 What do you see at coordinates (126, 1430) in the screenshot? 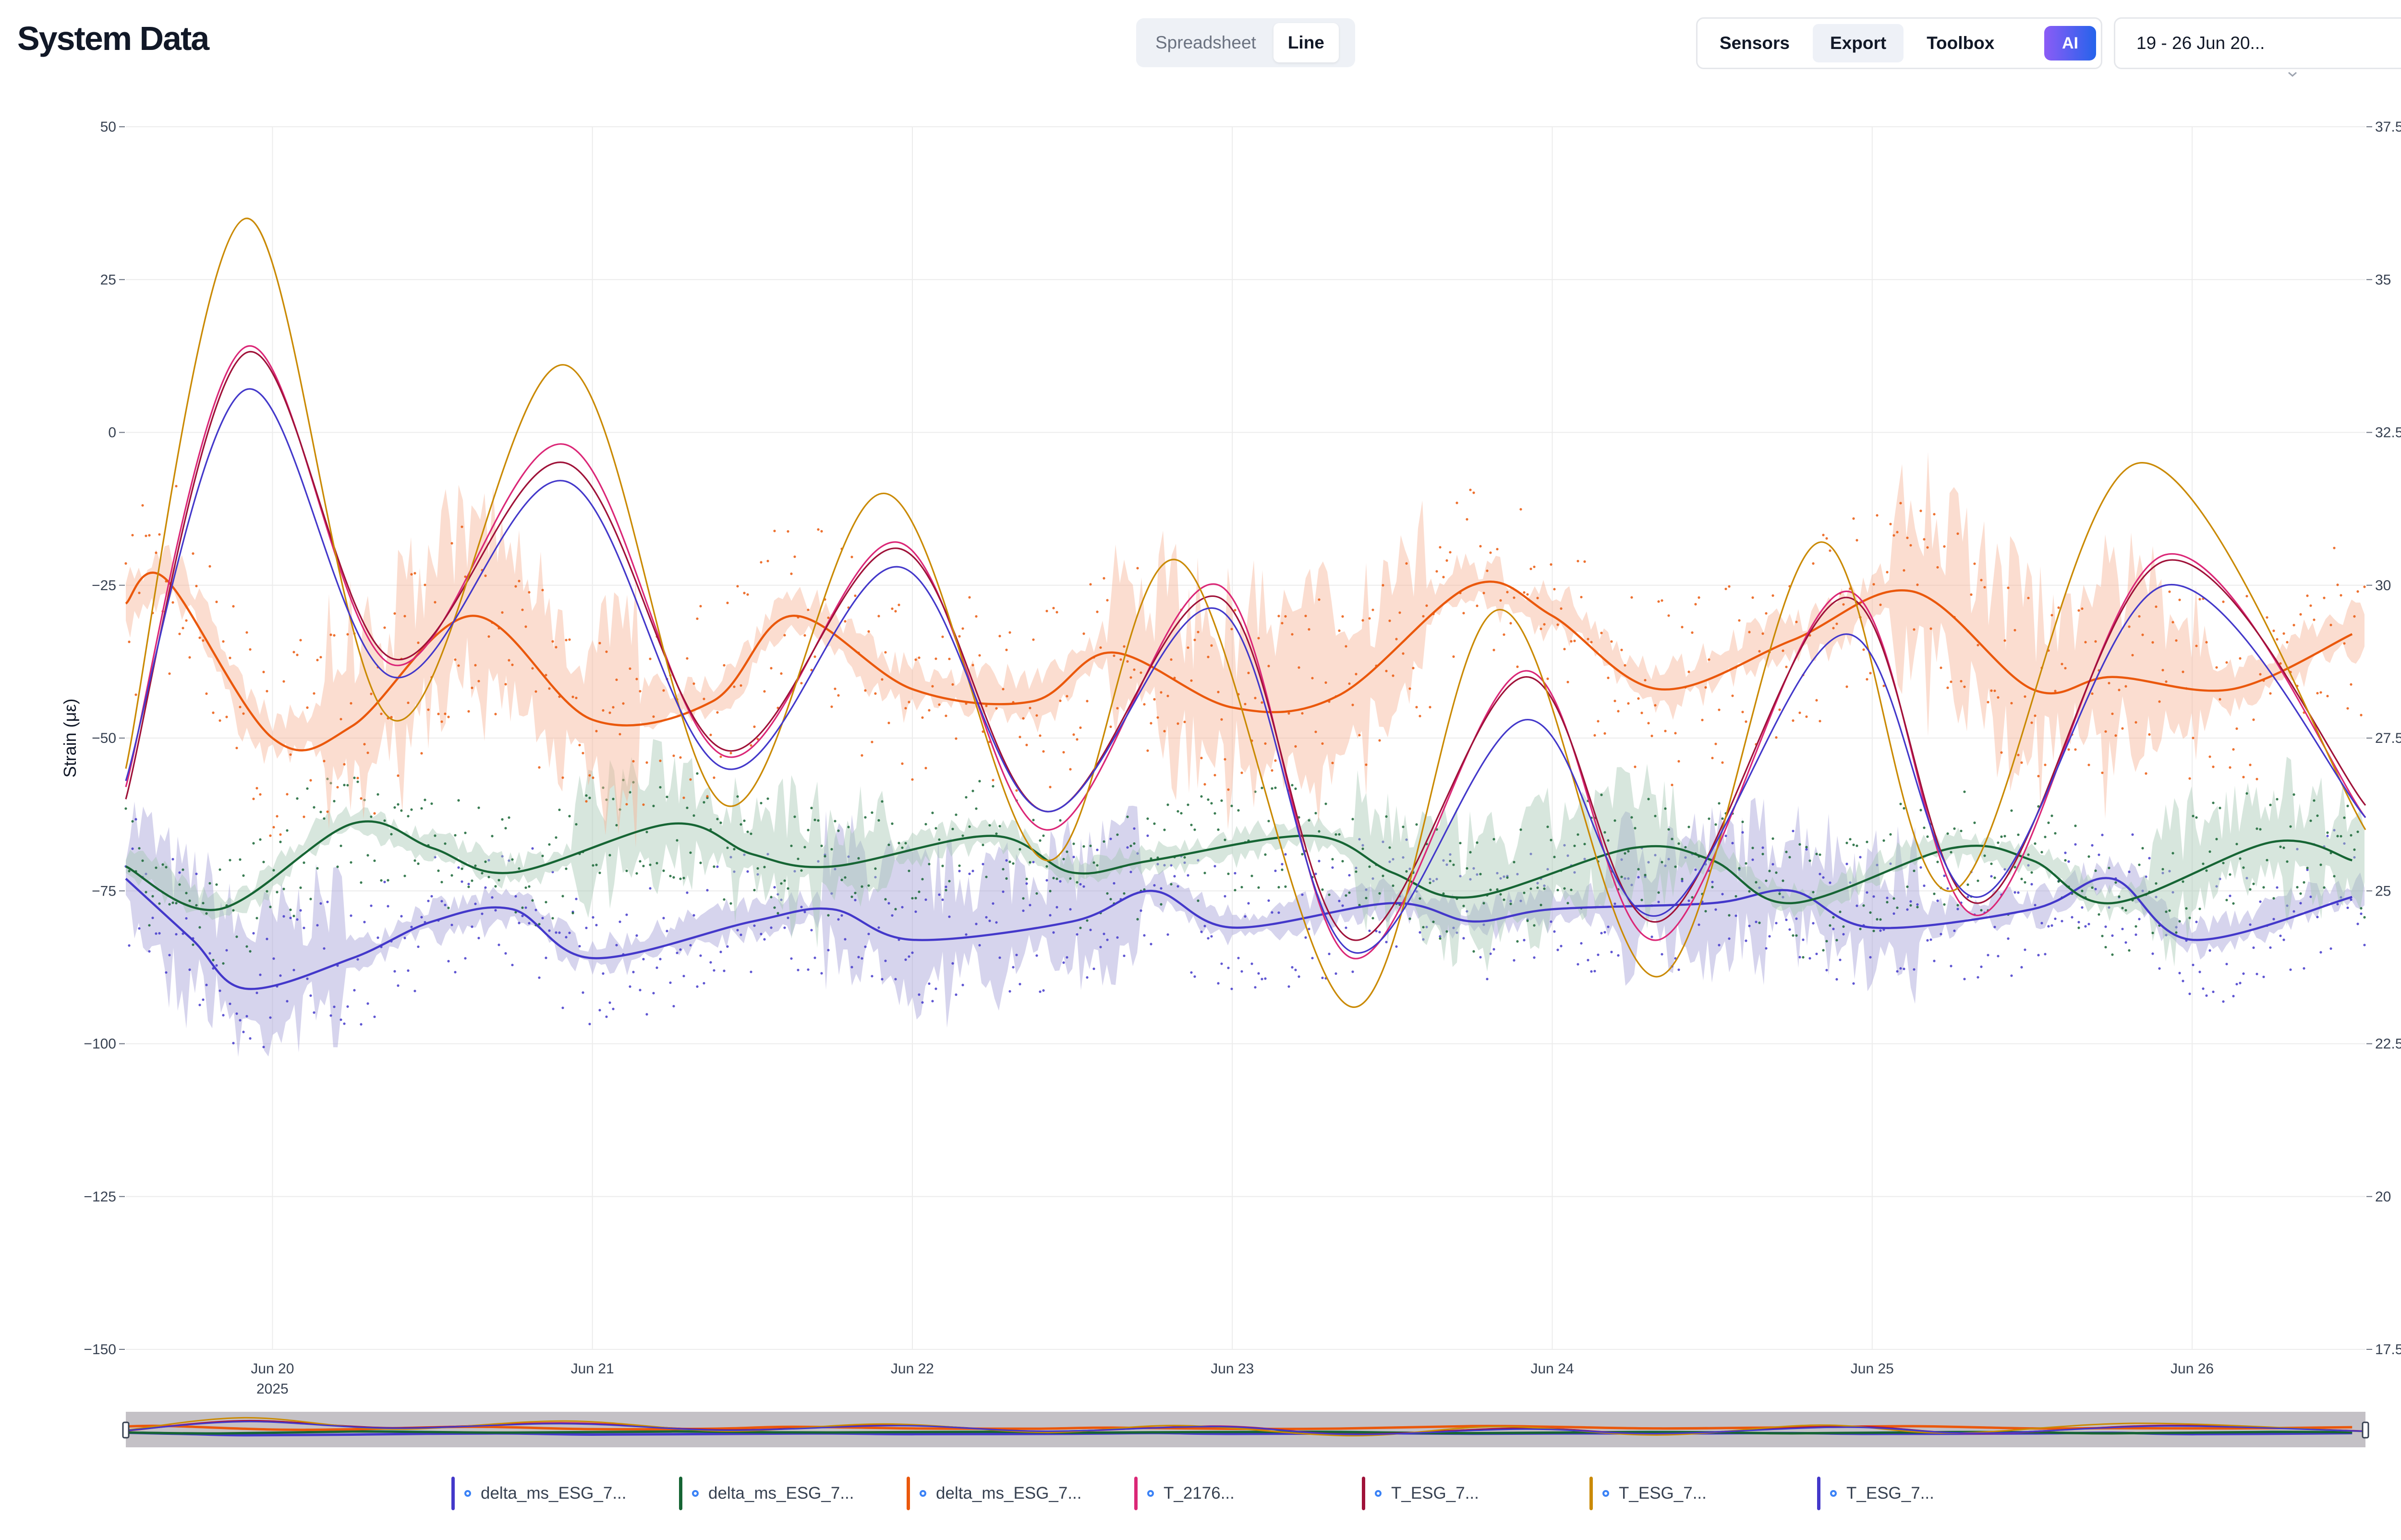
I see `range-slider-left-handle` at bounding box center [126, 1430].